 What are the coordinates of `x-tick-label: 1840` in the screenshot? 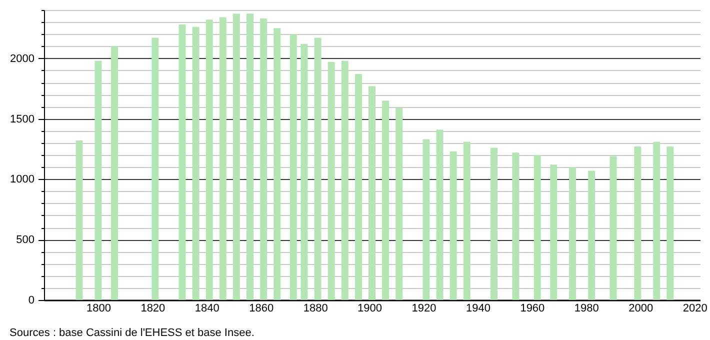 It's located at (207, 308).